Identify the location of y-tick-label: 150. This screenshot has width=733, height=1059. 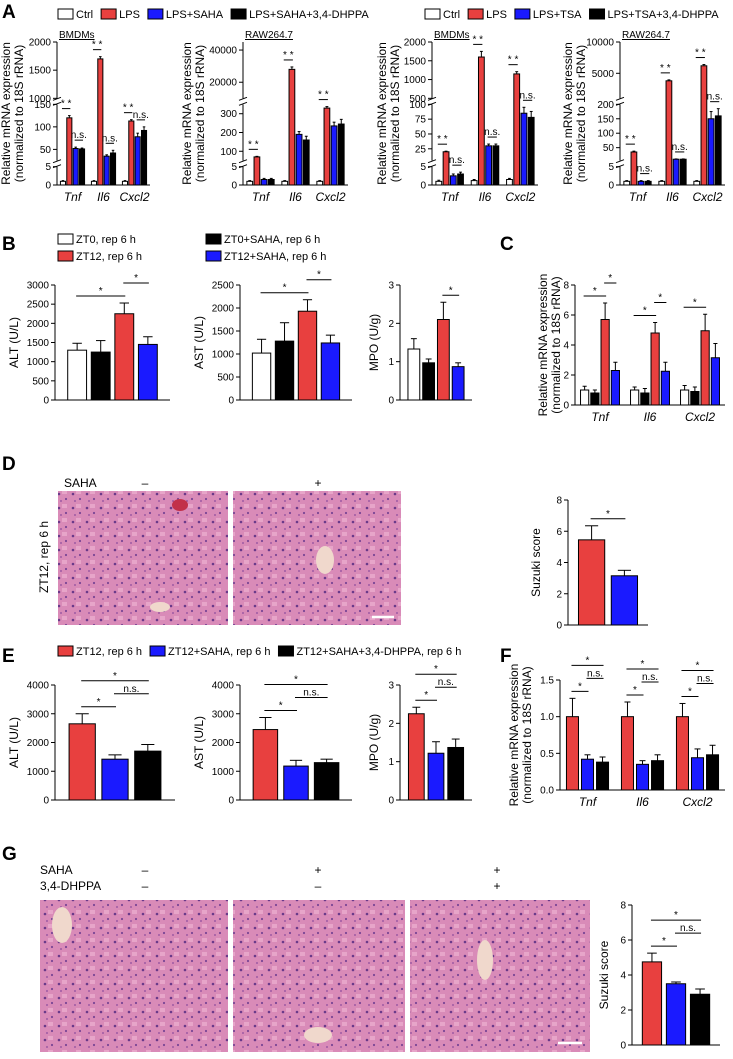
(605, 119).